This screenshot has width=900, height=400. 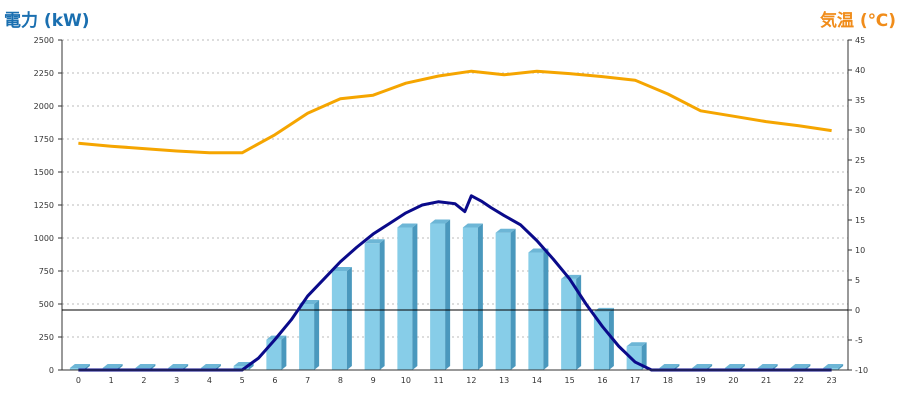 What do you see at coordinates (44, 40) in the screenshot?
I see `left-tick-label: 2500` at bounding box center [44, 40].